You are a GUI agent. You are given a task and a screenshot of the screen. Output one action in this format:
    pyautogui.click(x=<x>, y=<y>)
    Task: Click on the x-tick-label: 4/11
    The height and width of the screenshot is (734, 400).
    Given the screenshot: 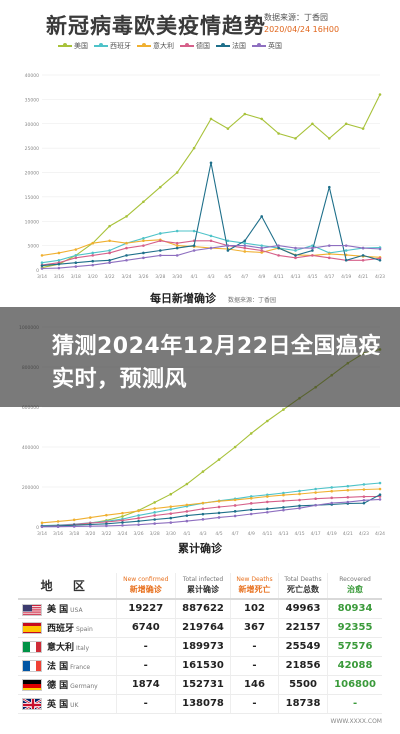 What is the action you would take?
    pyautogui.click(x=267, y=534)
    